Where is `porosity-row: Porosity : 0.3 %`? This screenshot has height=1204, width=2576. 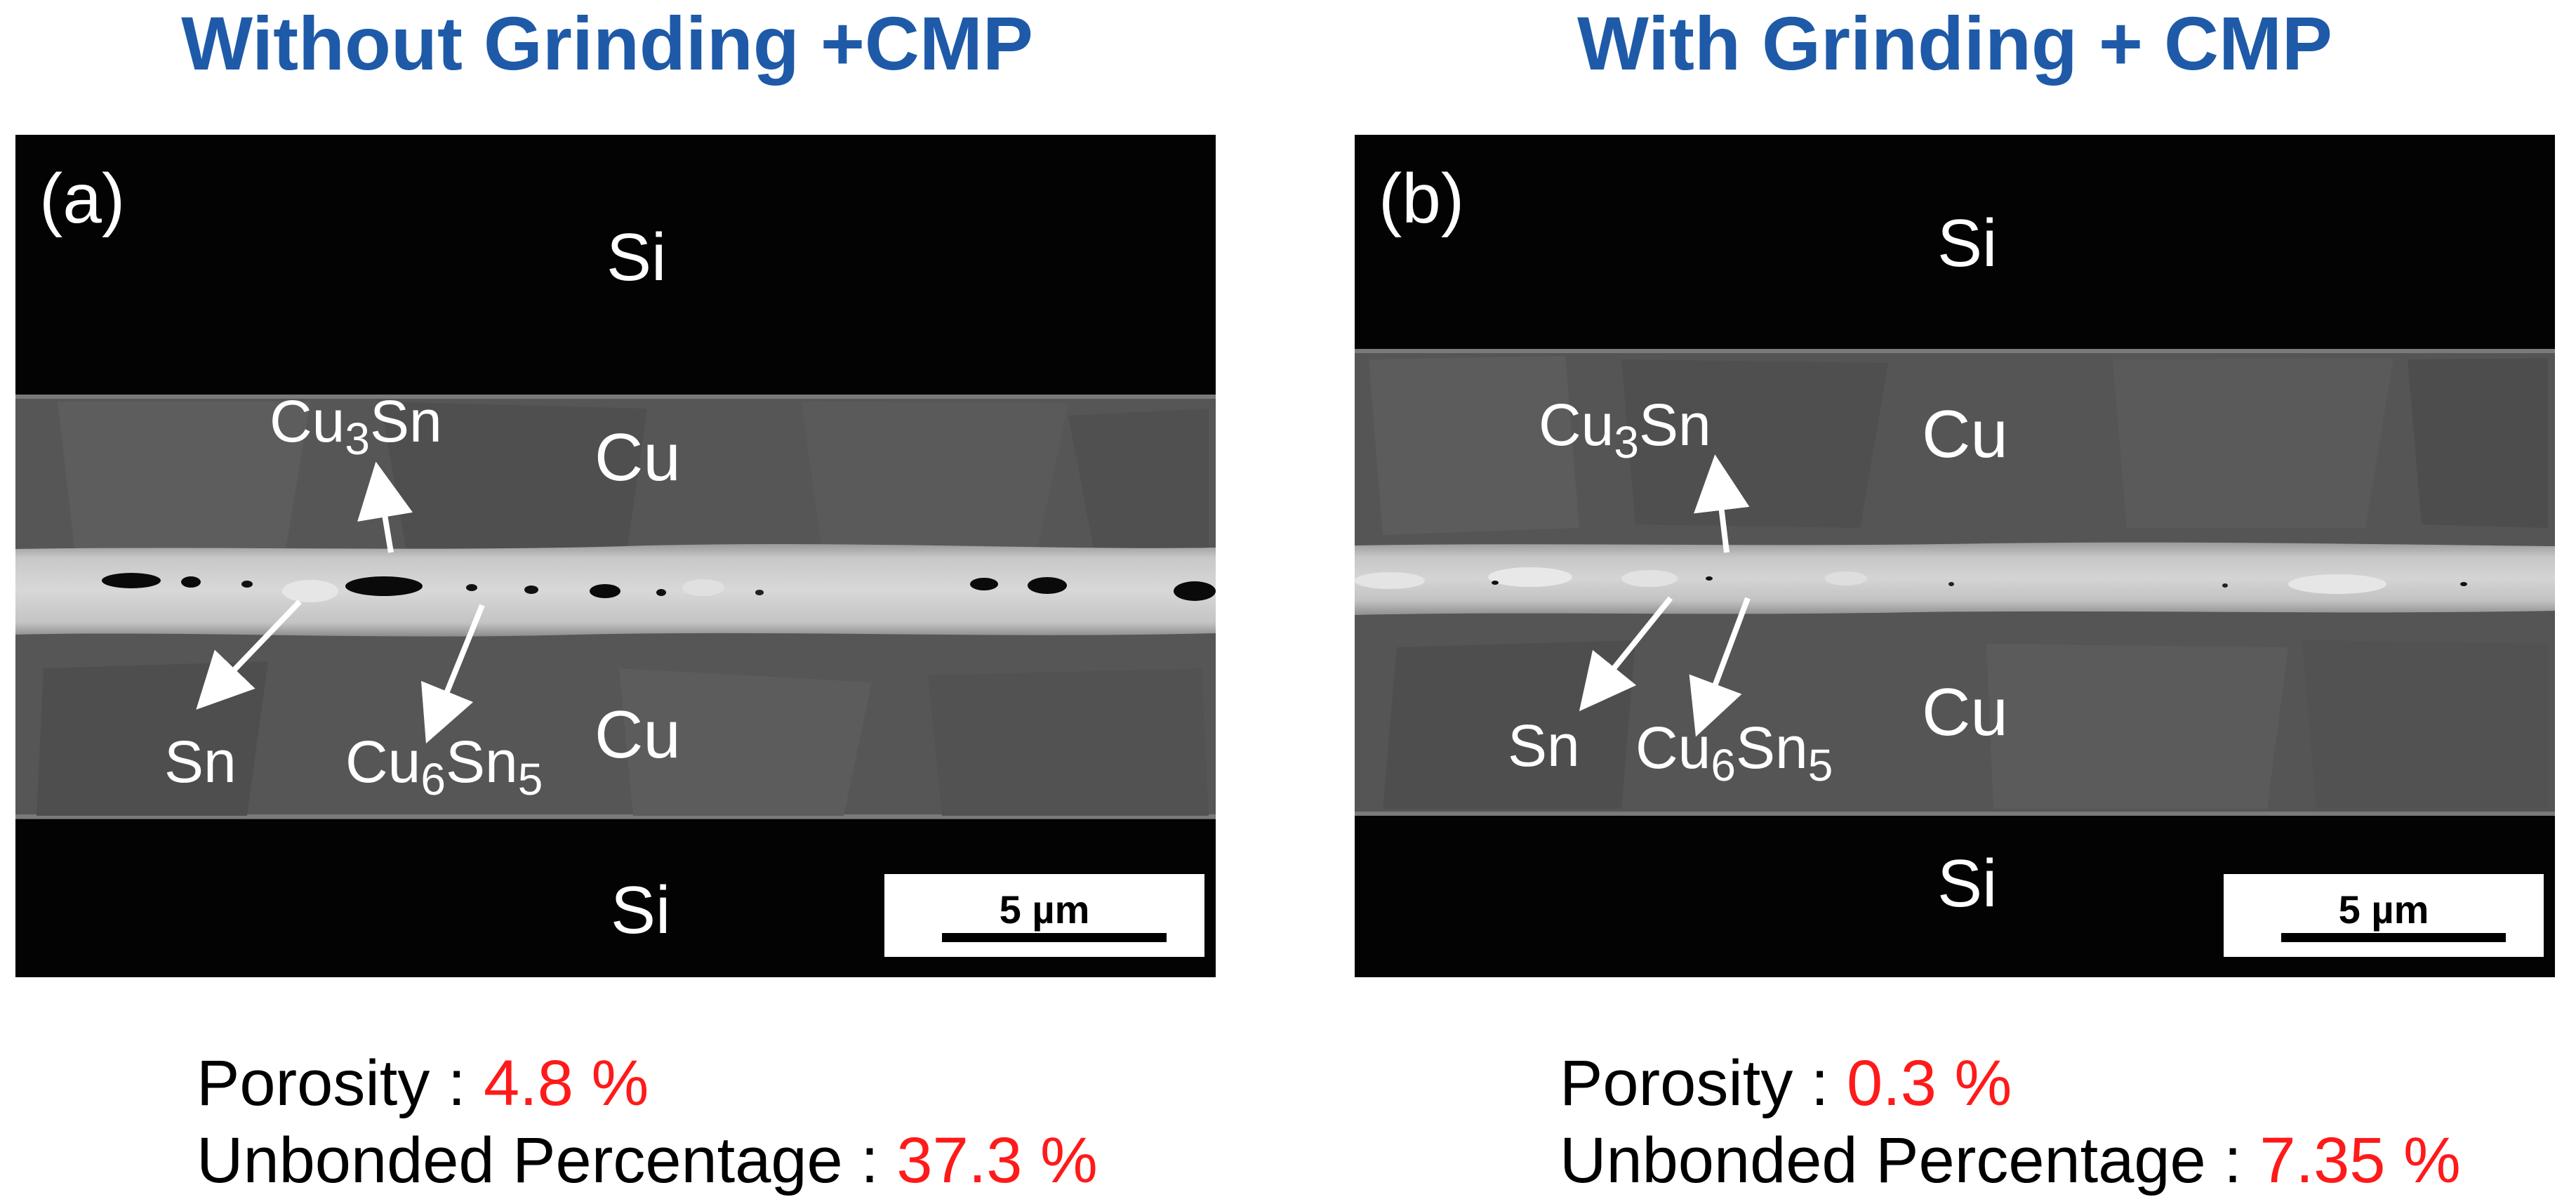 porosity-row: Porosity : 0.3 % is located at coordinates (2011, 1083).